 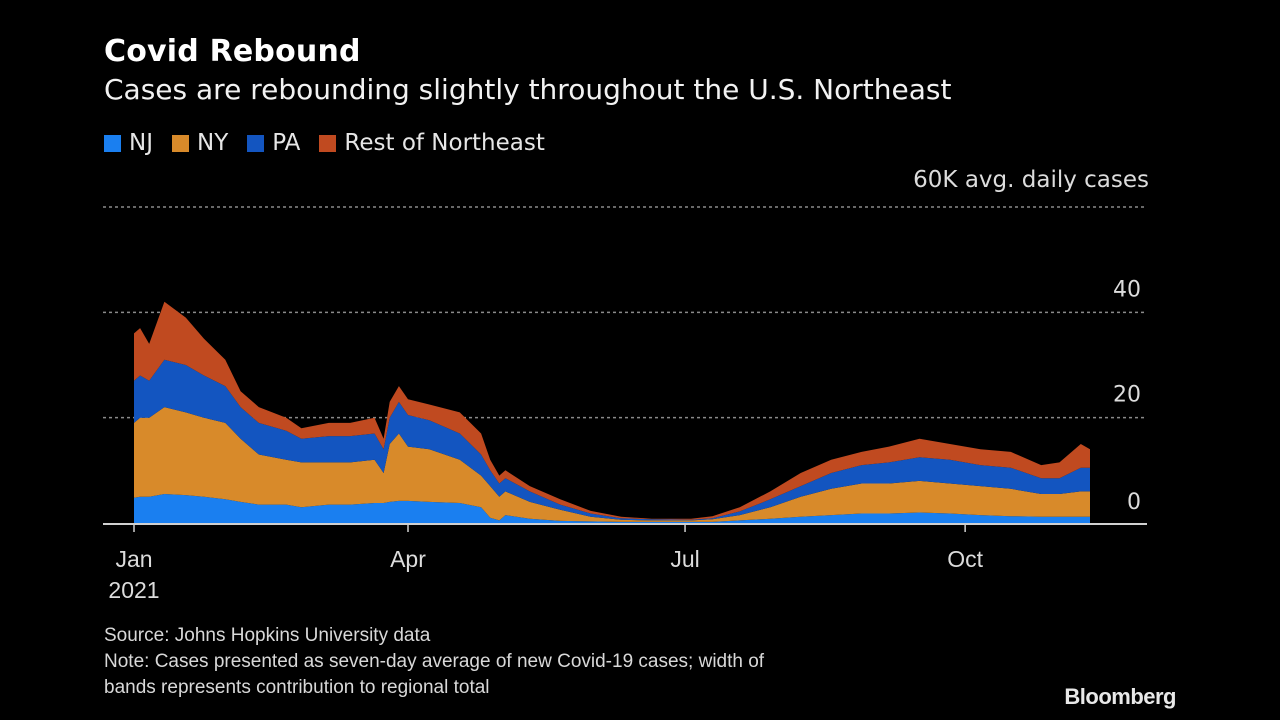 I want to click on legend-label-ny: NY, so click(x=213, y=143).